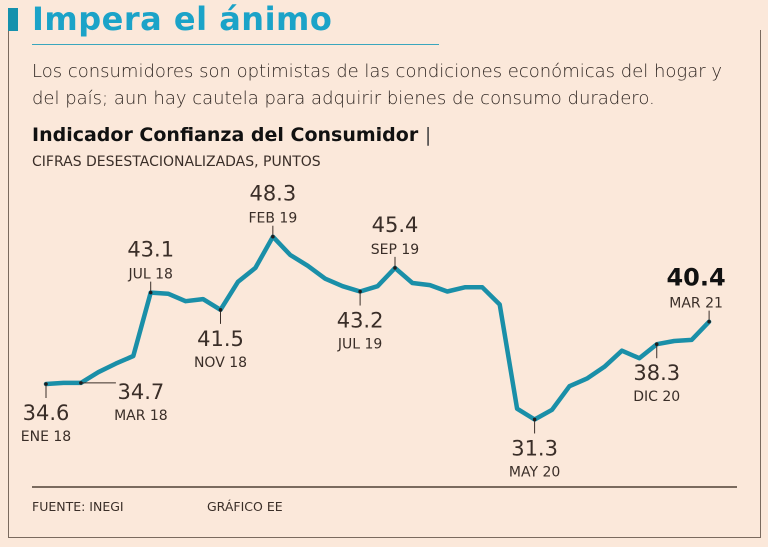 This screenshot has height=547, width=768. What do you see at coordinates (78, 506) in the screenshot?
I see `source-note: FUENTE: INEGI` at bounding box center [78, 506].